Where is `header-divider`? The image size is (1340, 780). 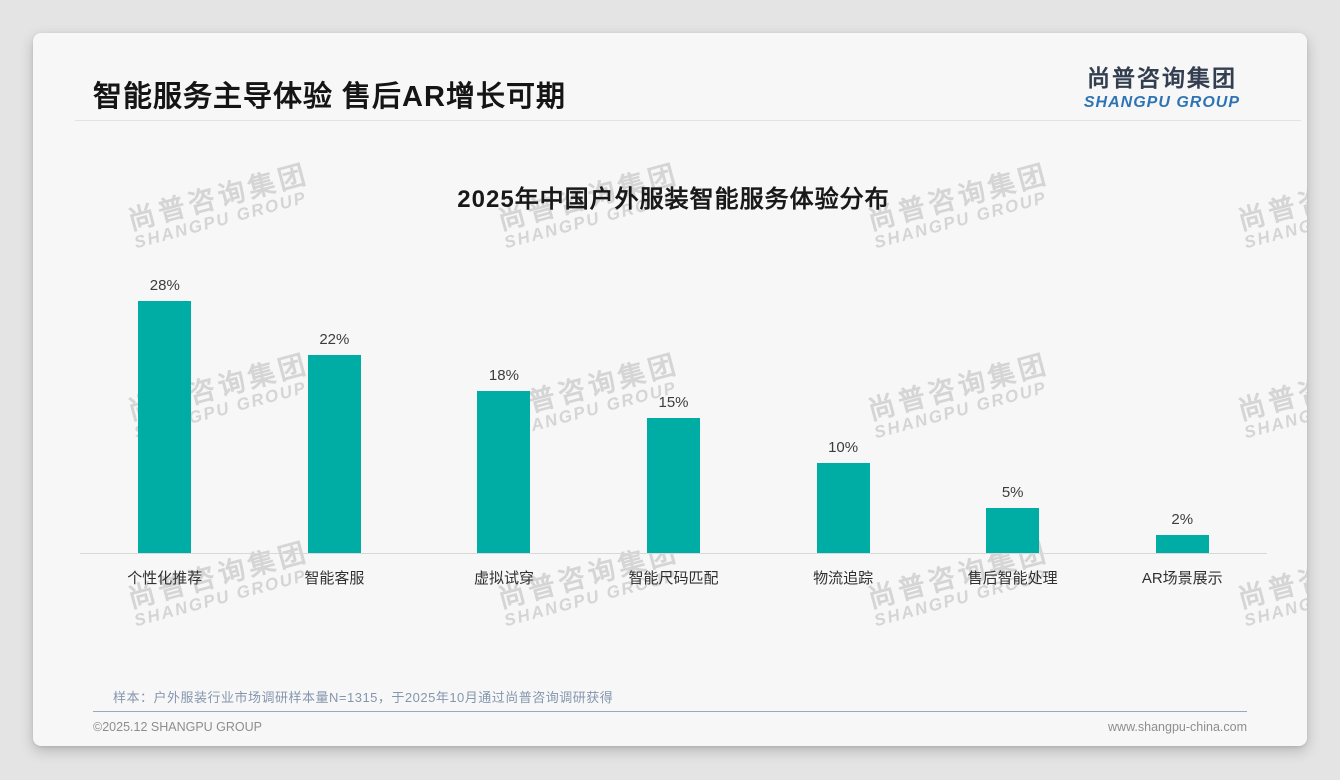 header-divider is located at coordinates (688, 120).